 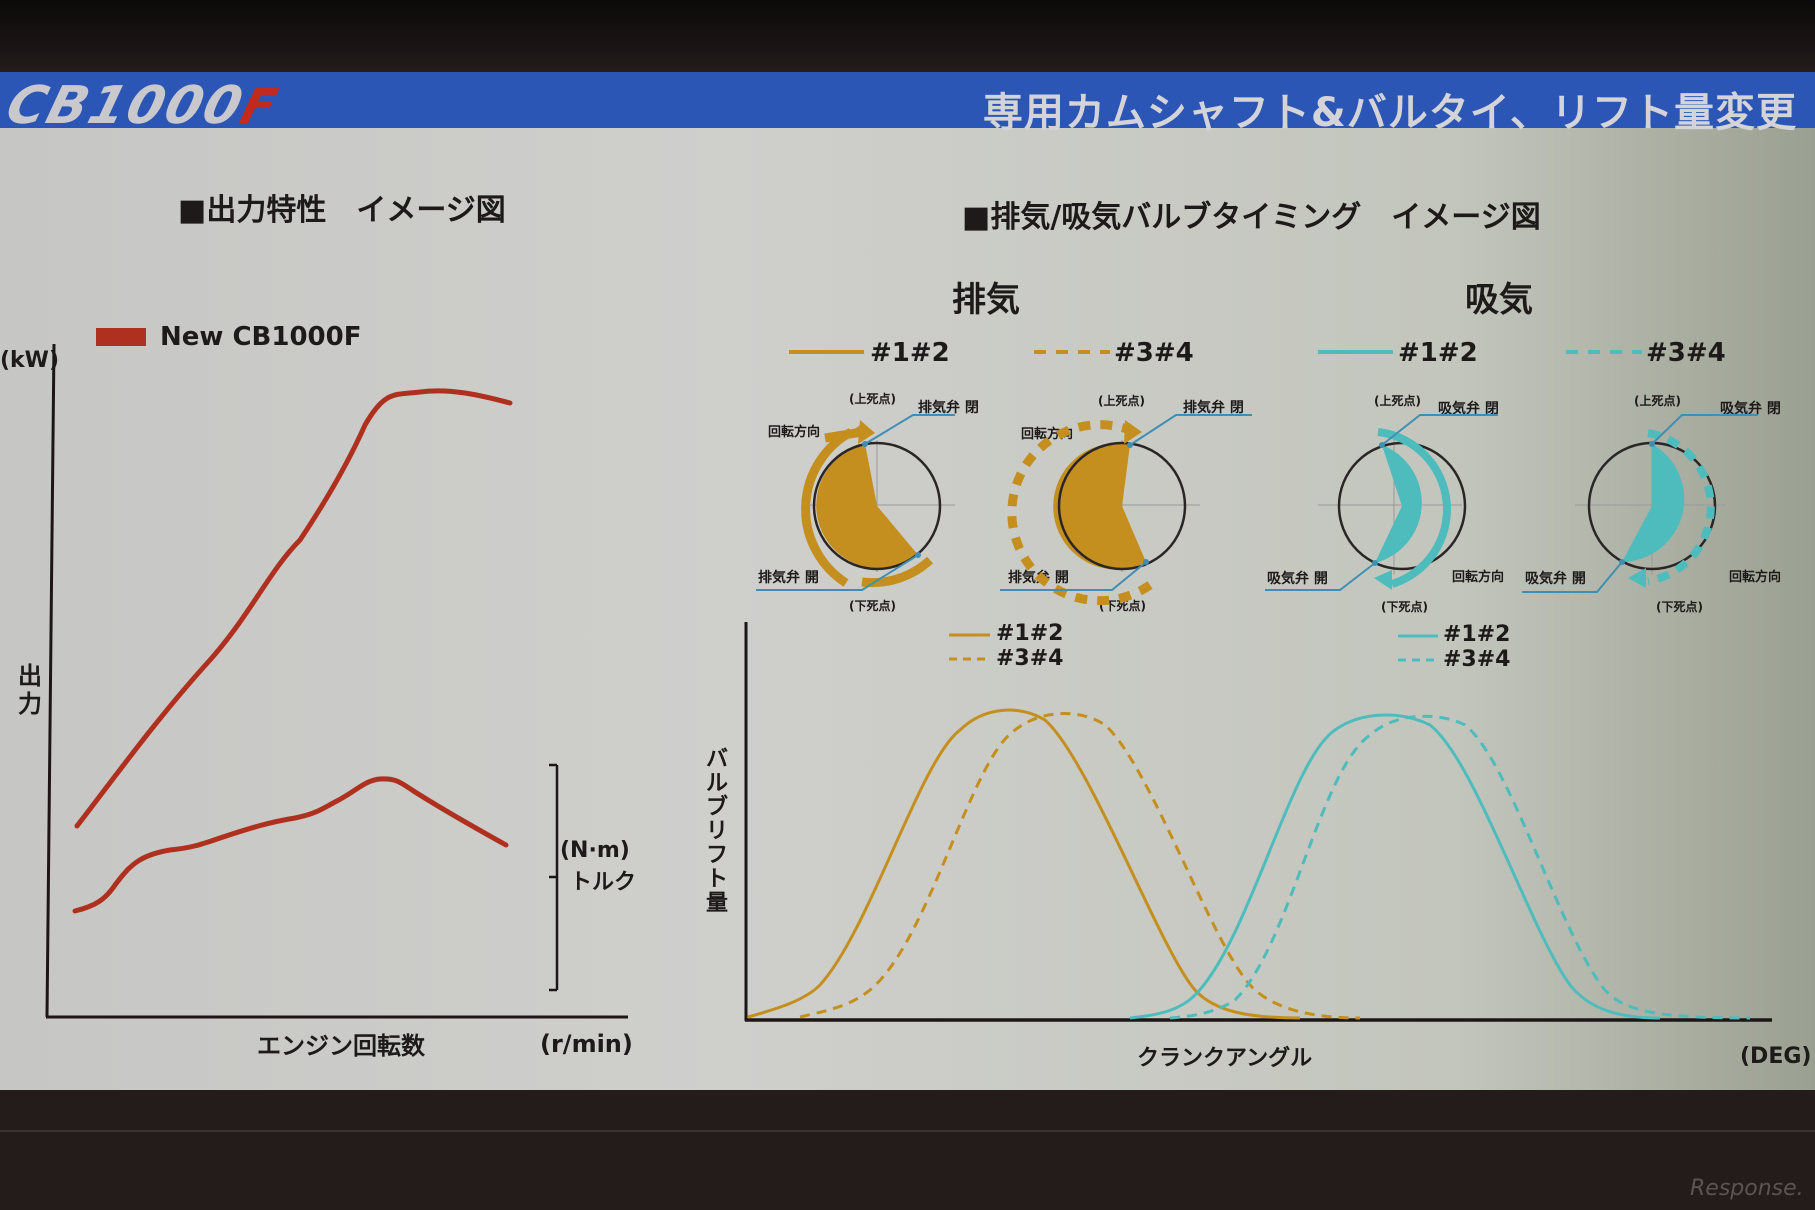 I want to click on torque-unit-label: (N·m), so click(x=595, y=850).